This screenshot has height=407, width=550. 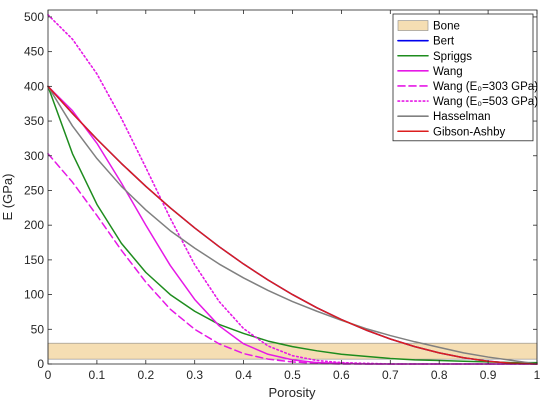 I want to click on y-tick-label: 50, so click(x=38, y=329).